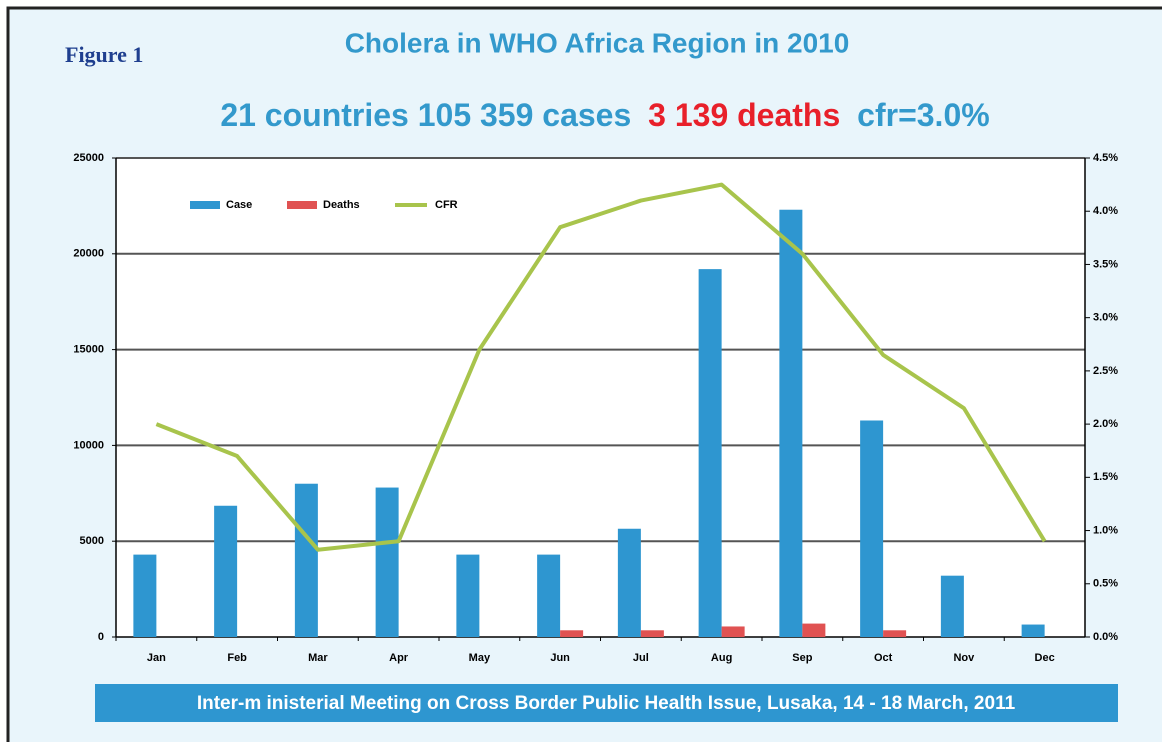 The width and height of the screenshot is (1162, 742). Describe the element at coordinates (597, 42) in the screenshot. I see `chart-title: Cholera in WHO Africa Region in 2010` at that location.